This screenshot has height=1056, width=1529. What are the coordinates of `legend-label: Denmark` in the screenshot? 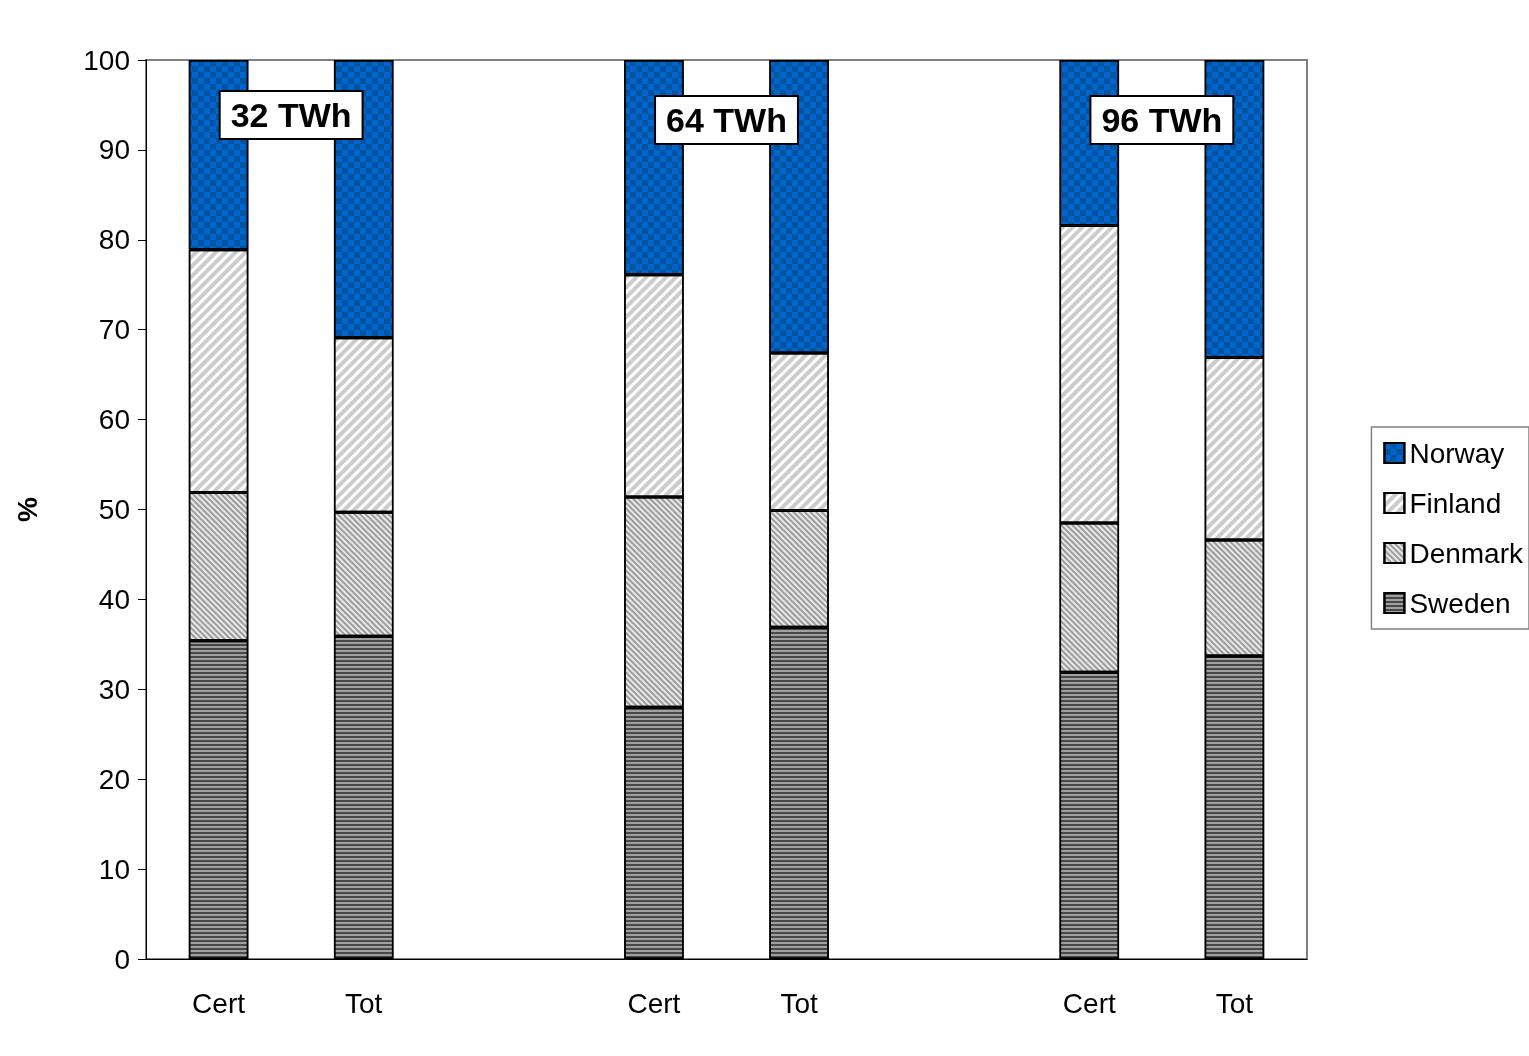 It's located at (1466, 553).